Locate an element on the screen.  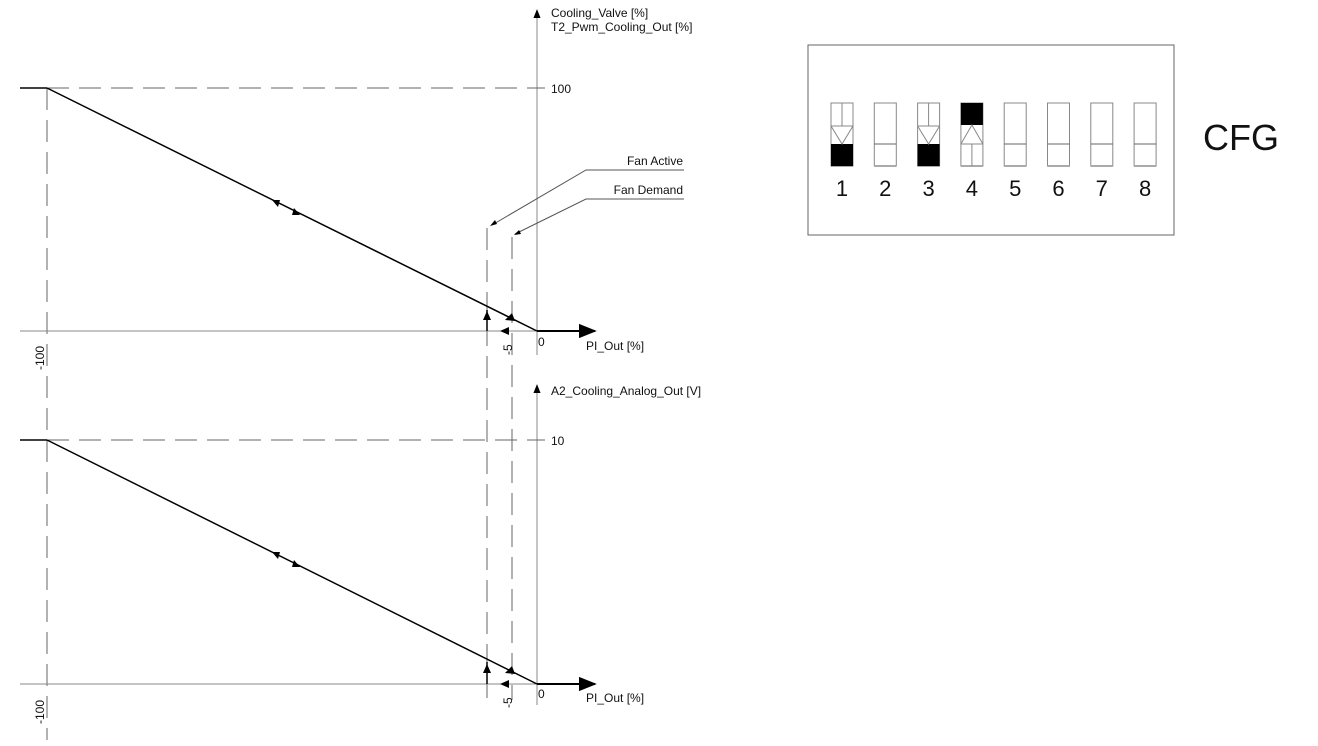
dip-switch-block: 1 2 3 4 5 6 7 8 CFG is located at coordinates (1043, 140).